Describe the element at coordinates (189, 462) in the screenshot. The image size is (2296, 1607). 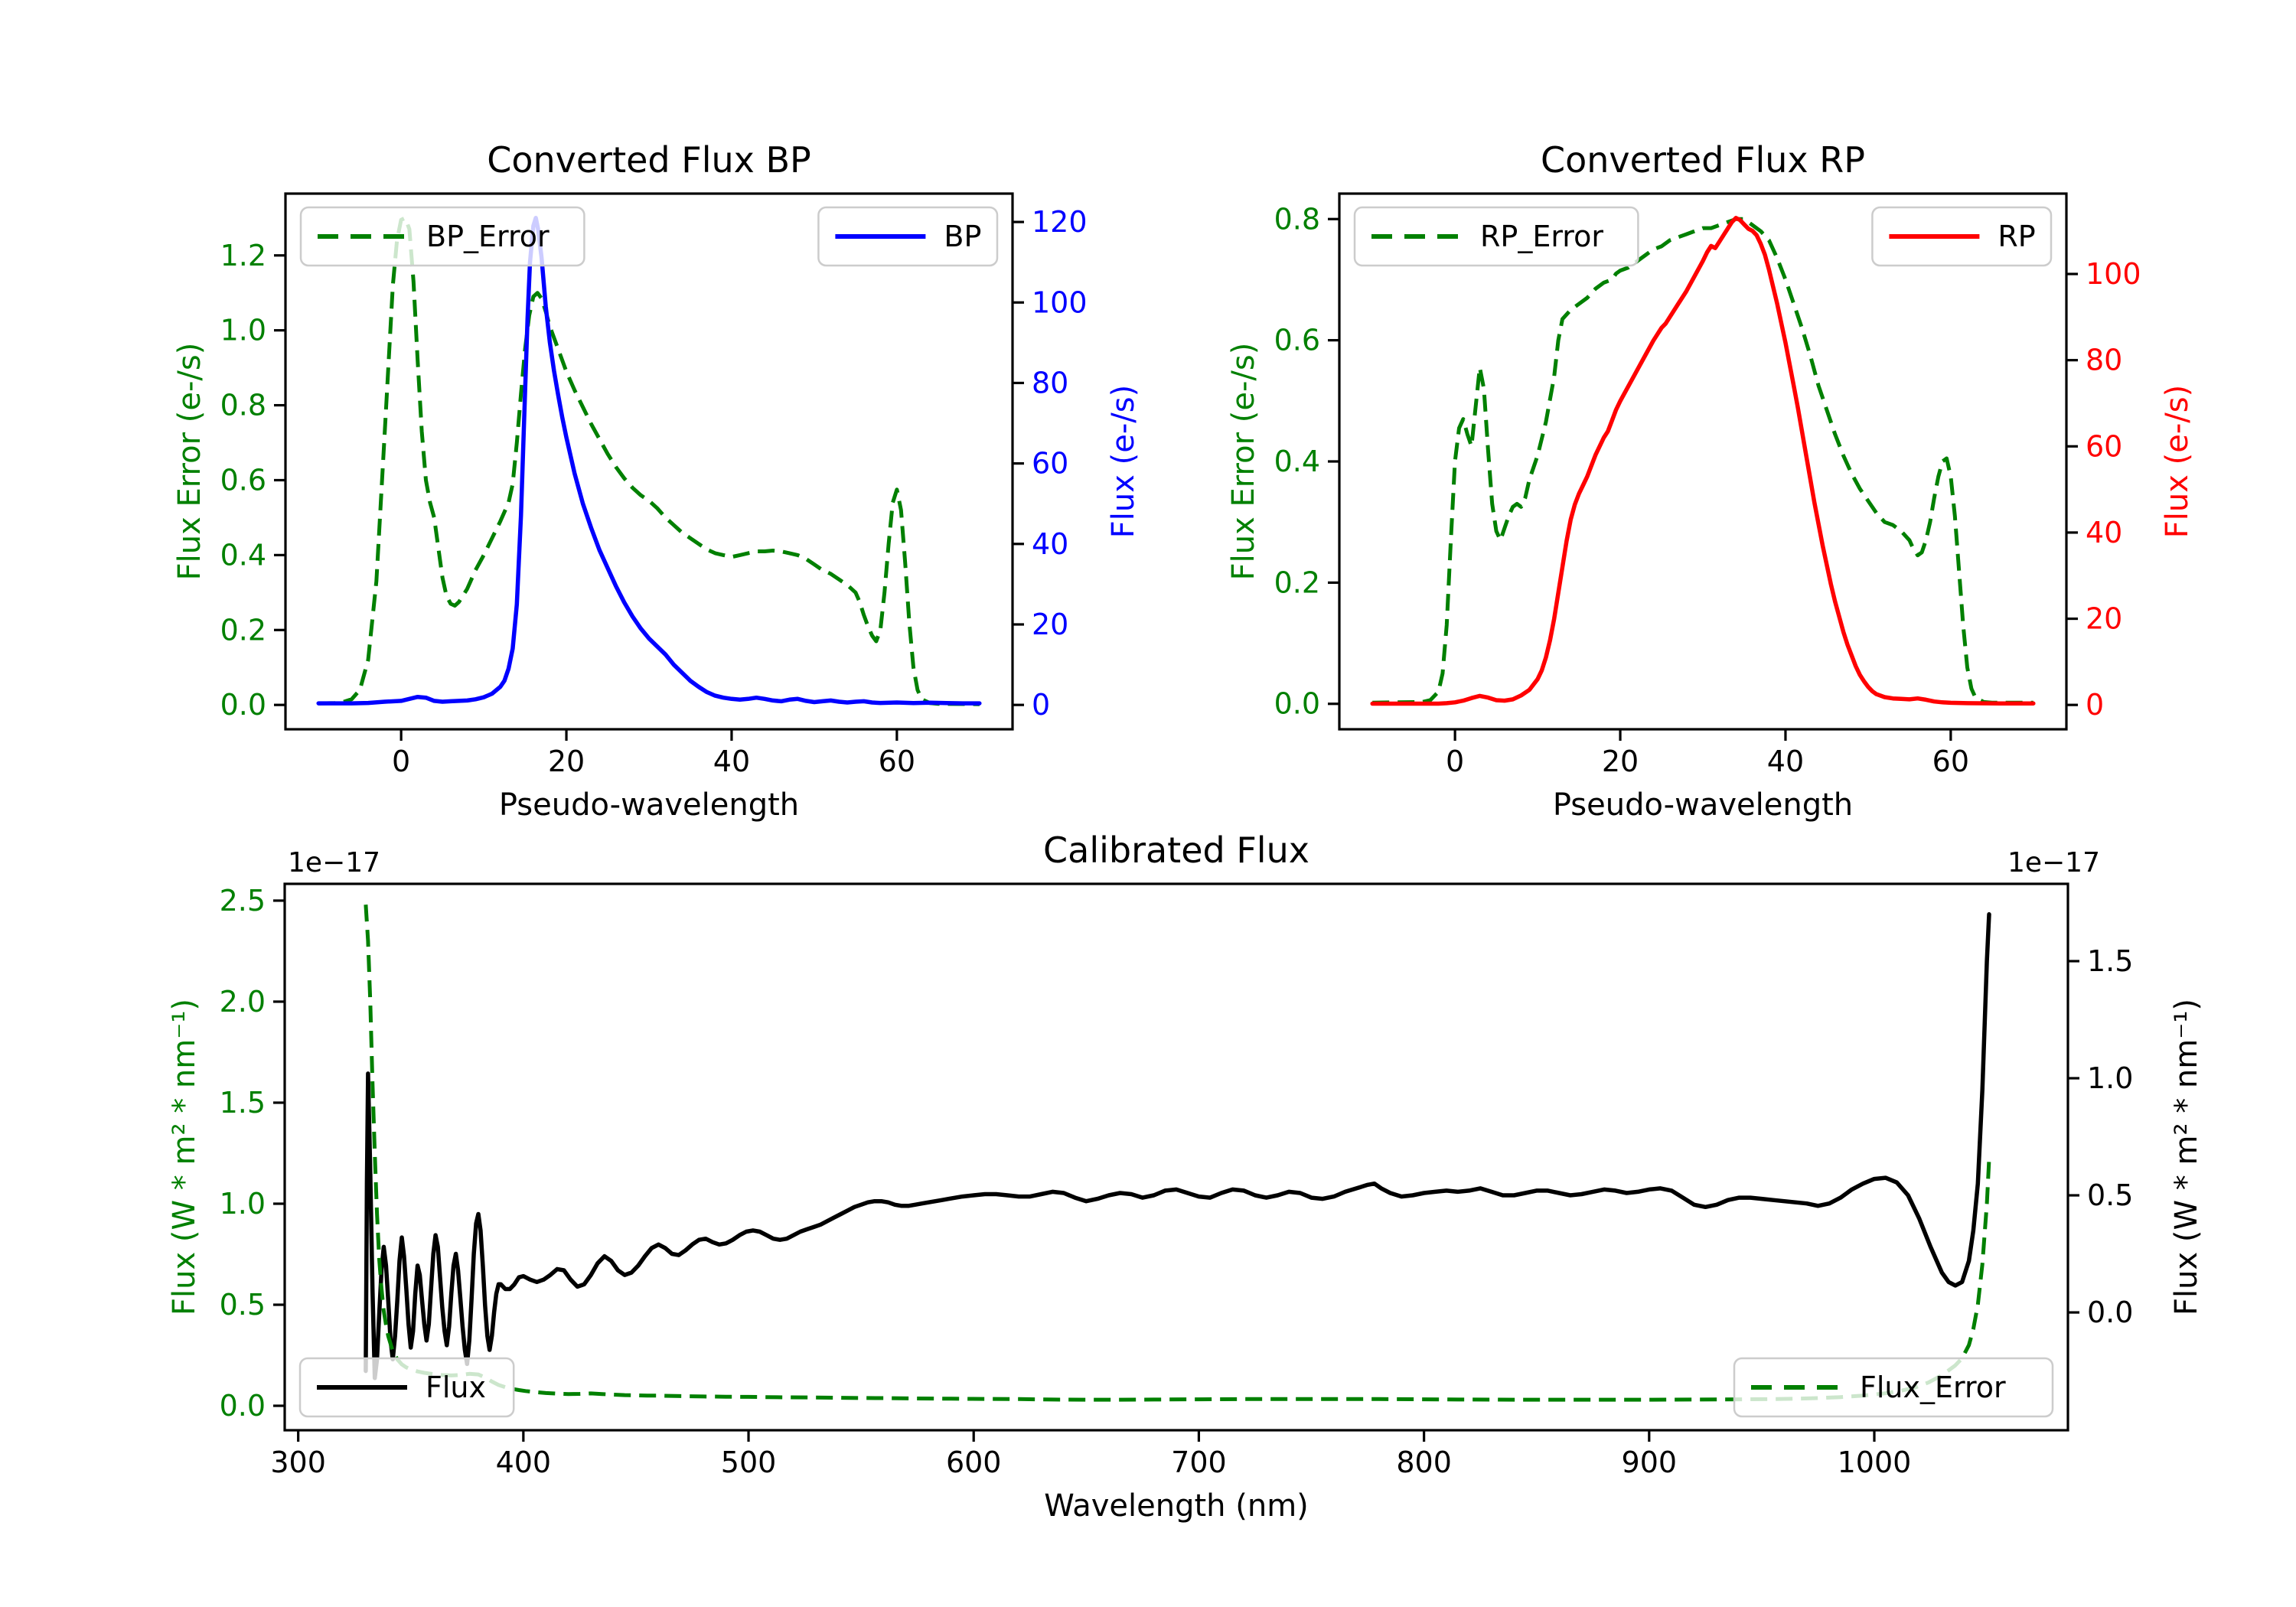
I see `bp-ylabel-left: Flux Error (e-/s)` at that location.